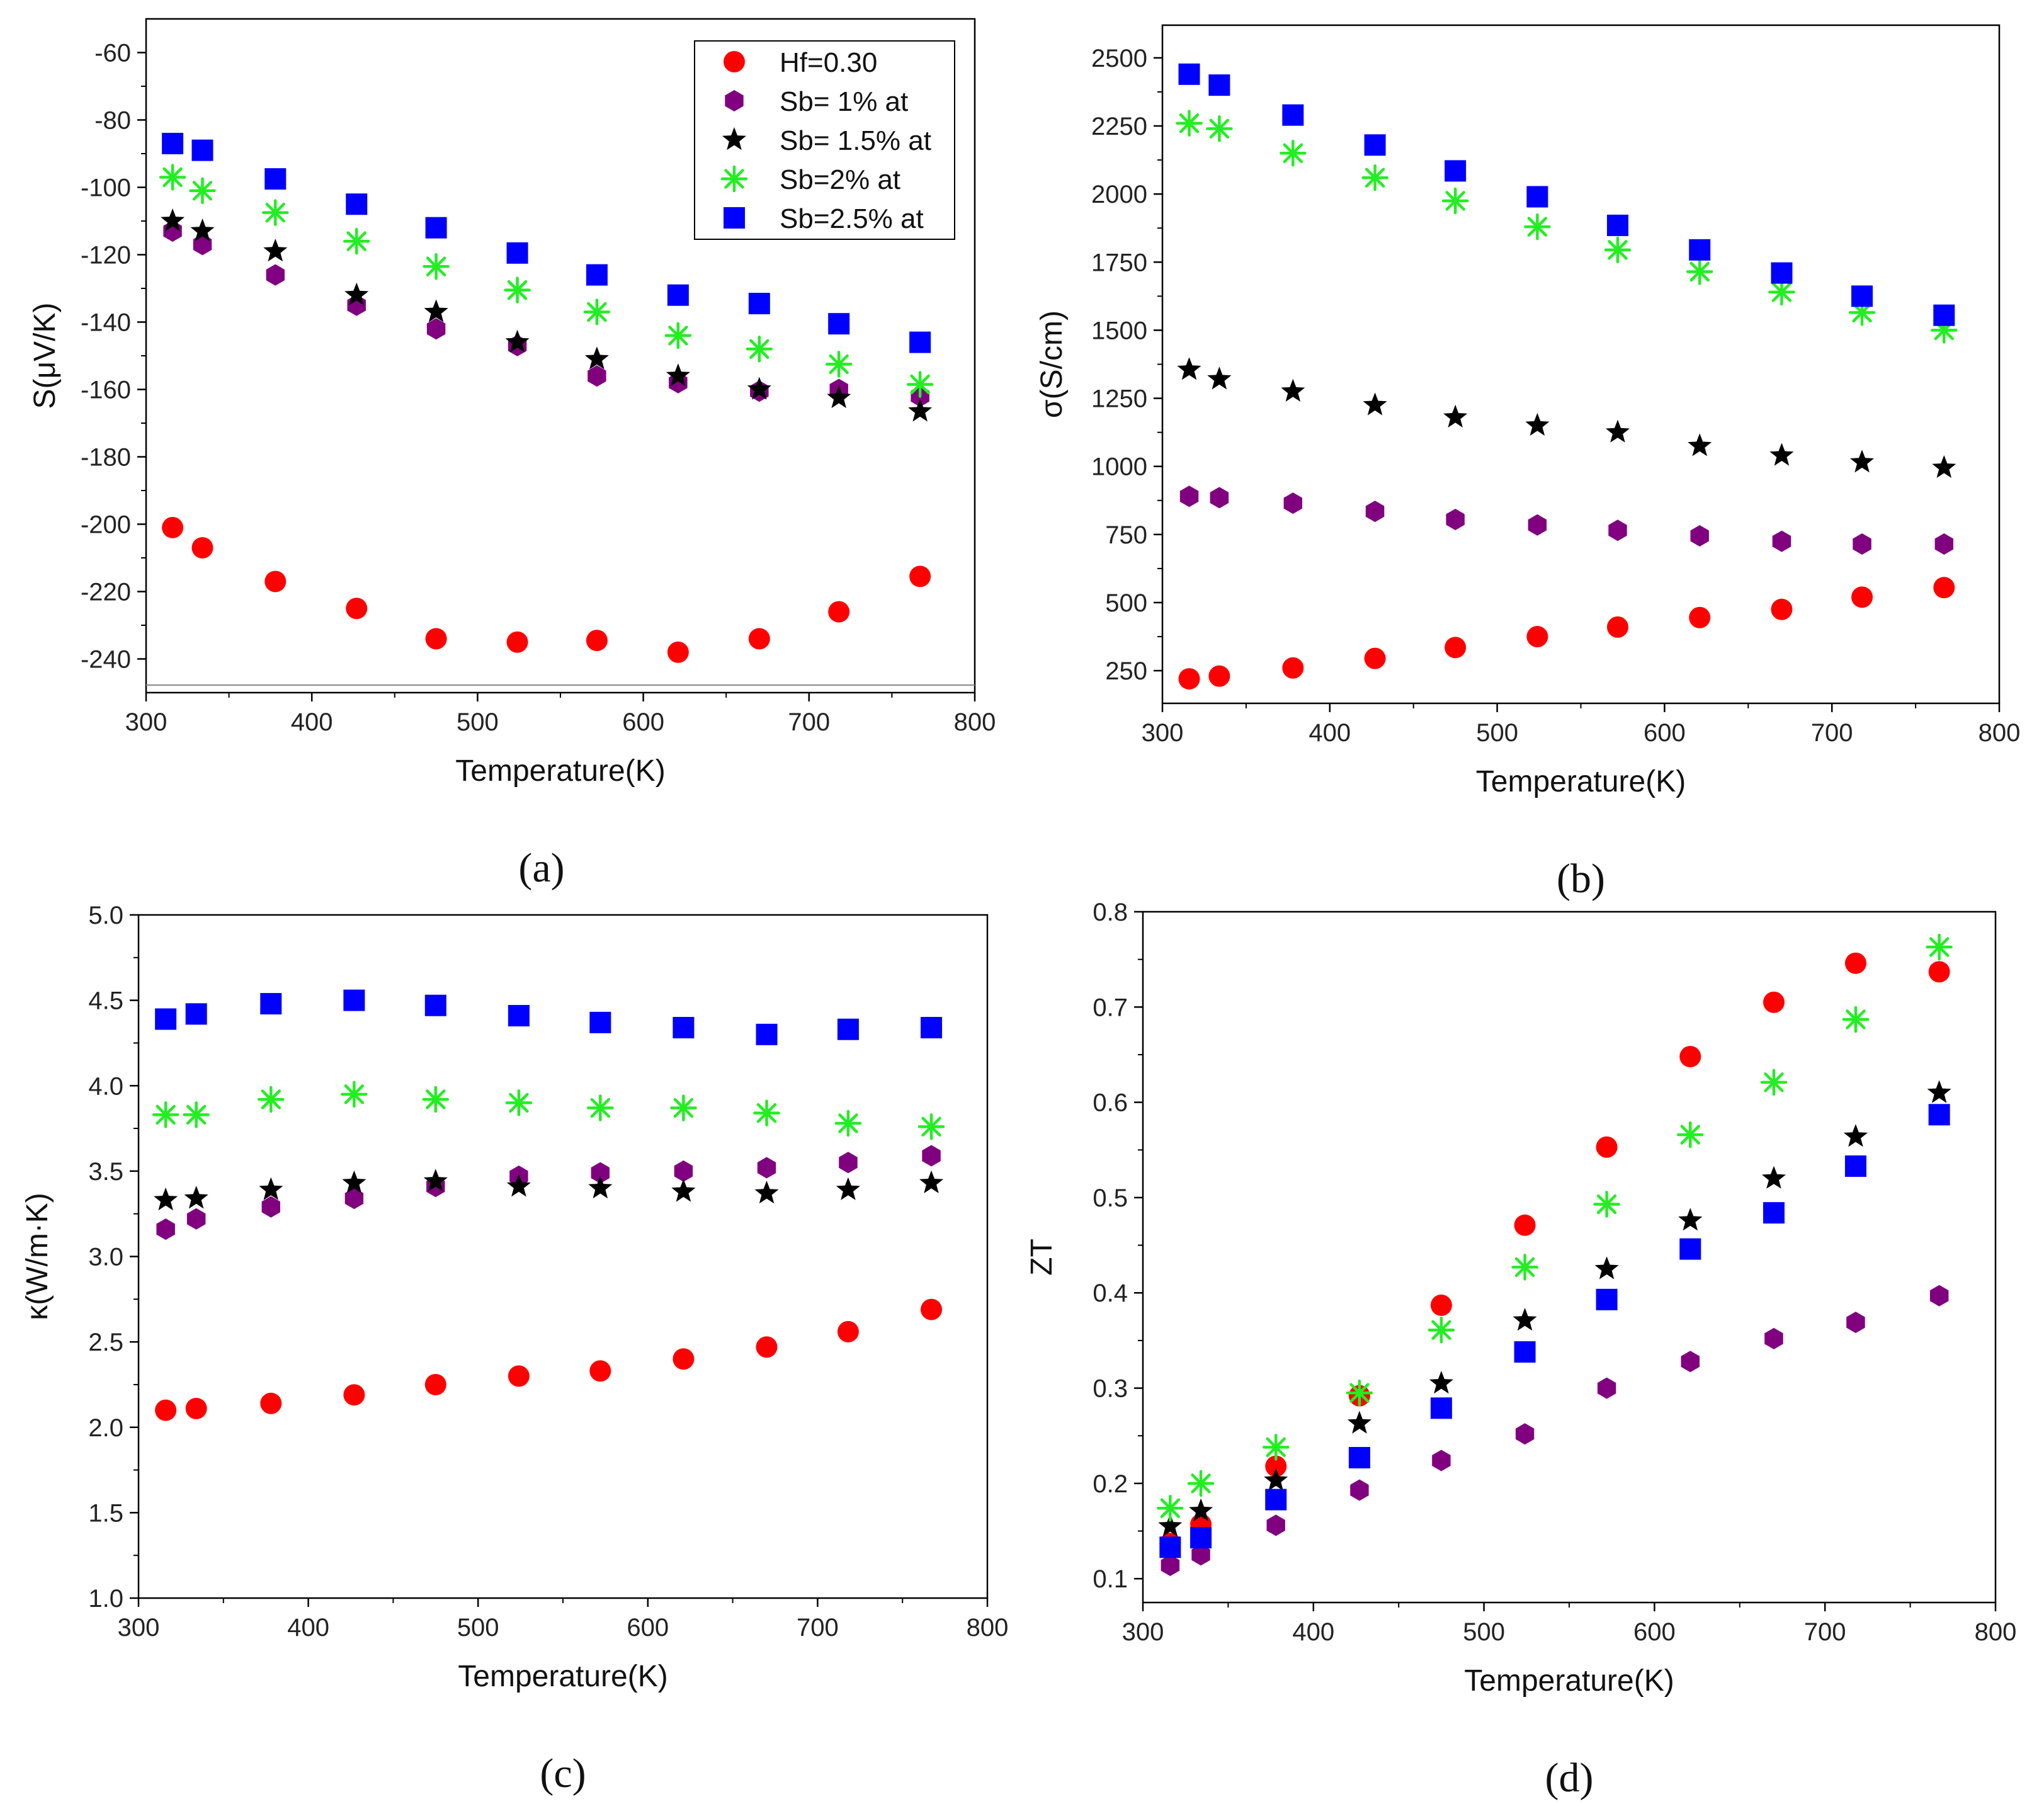  Describe the element at coordinates (37, 1256) in the screenshot. I see `panel-c-ylabel: κ(W/m·K)` at that location.